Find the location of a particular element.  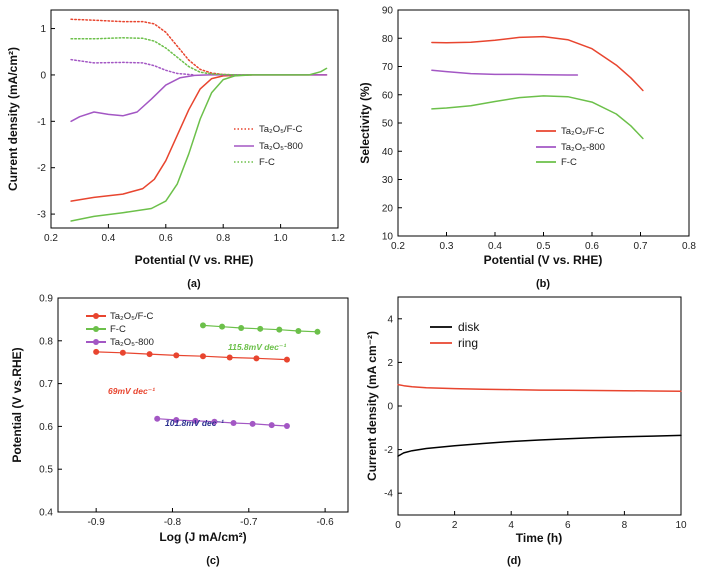

legend-label-ring: ring is located at coordinates (468, 343).